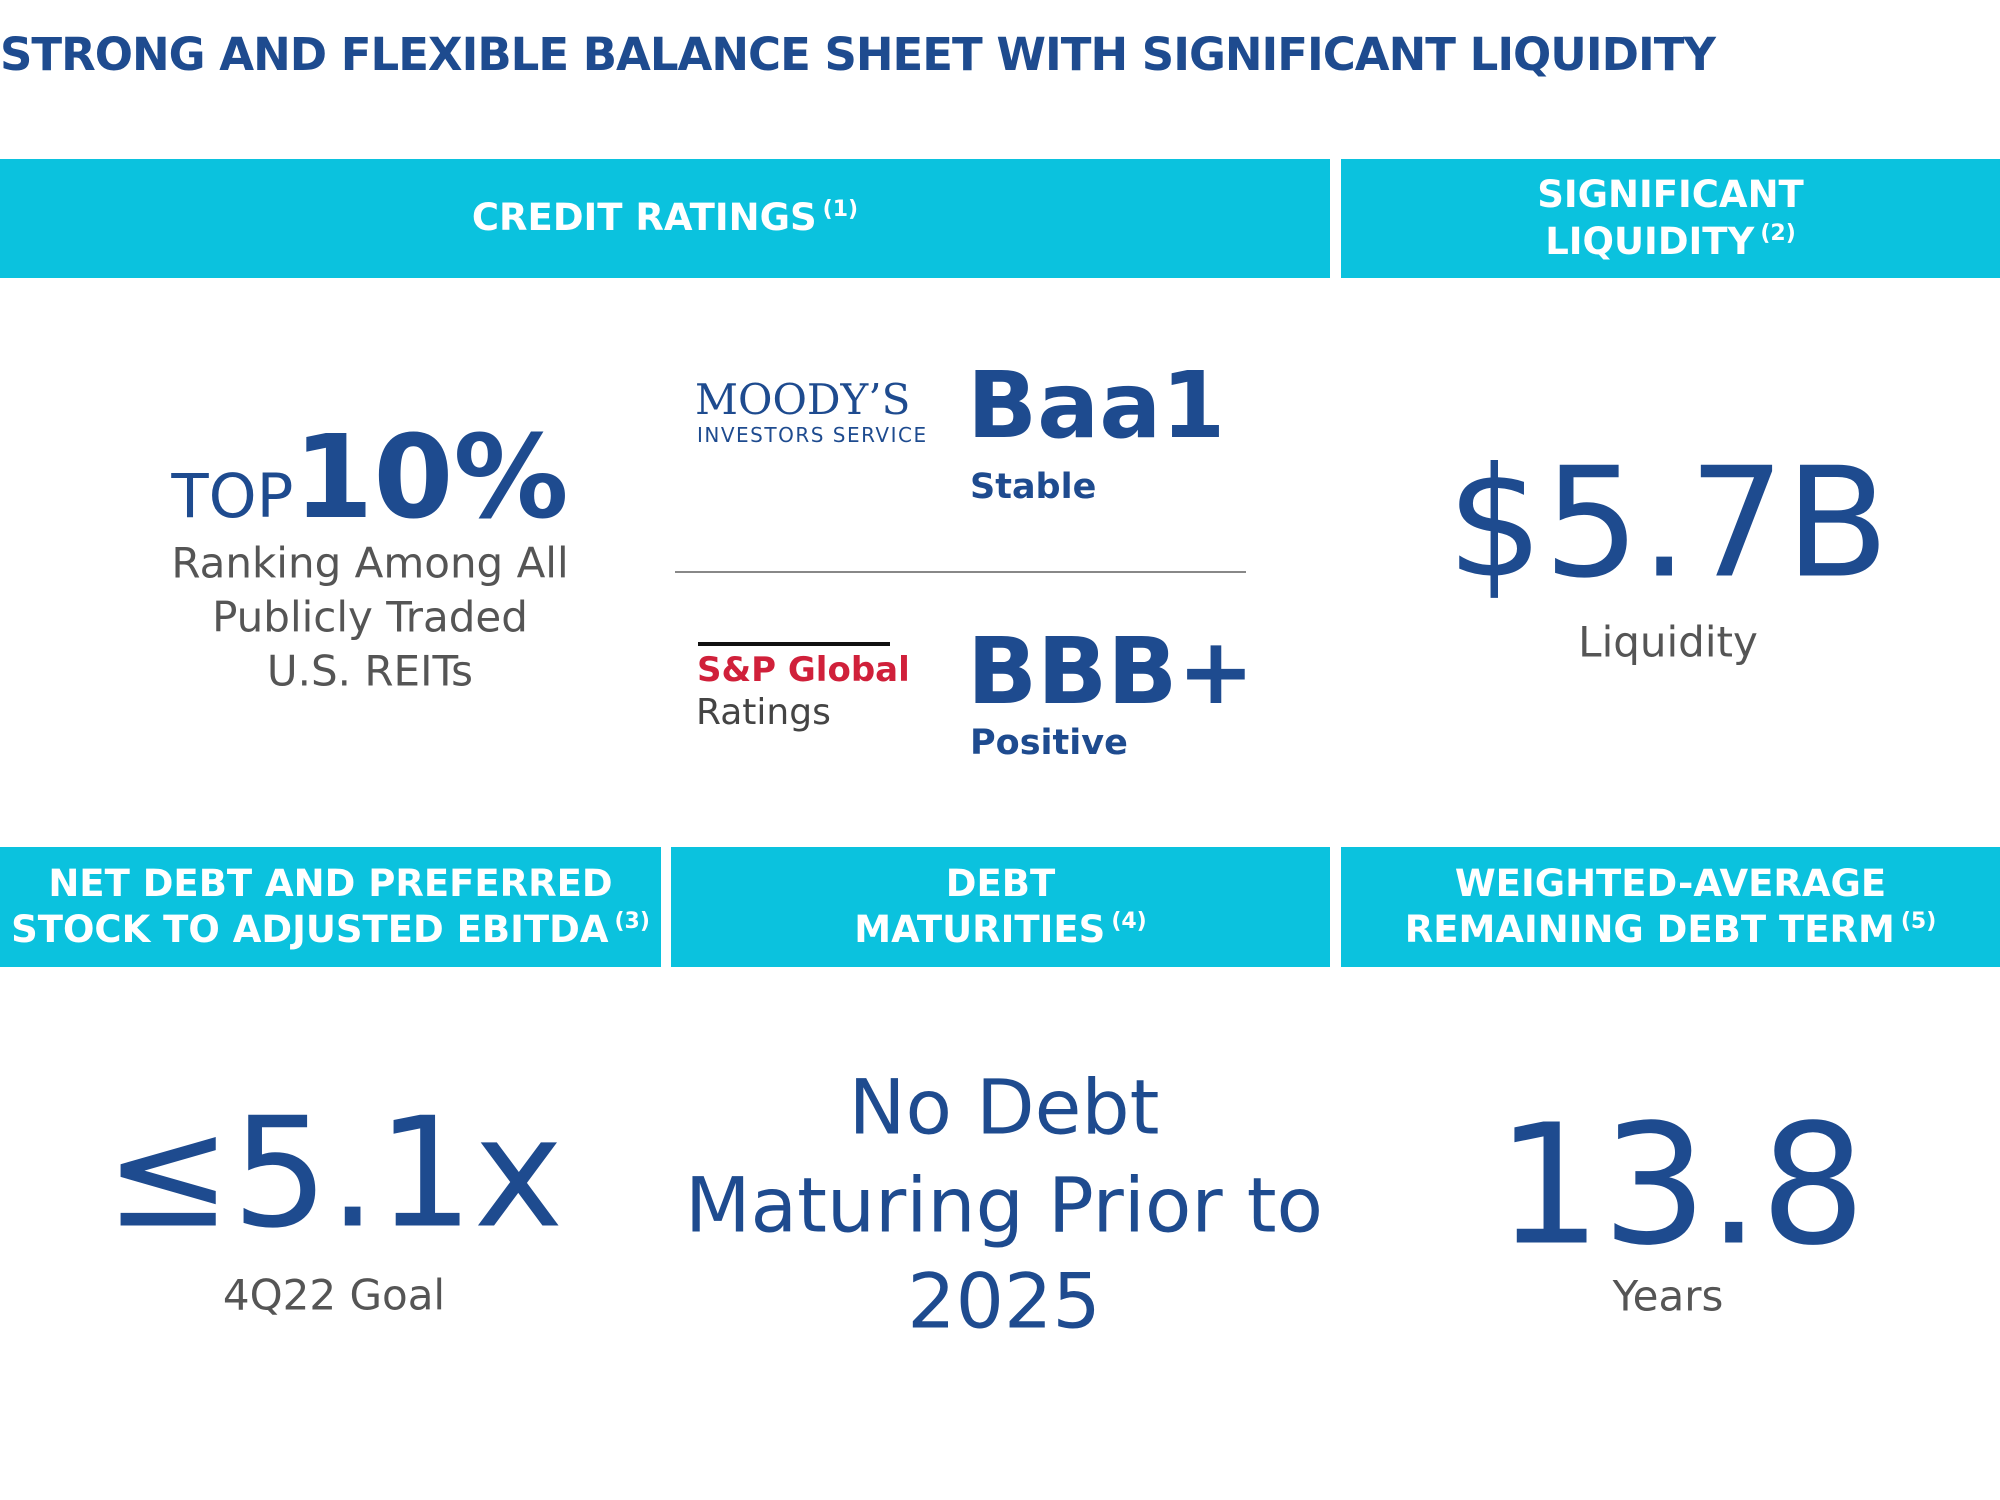 The width and height of the screenshot is (2000, 1500). I want to click on header-text: CREDIT RATINGS (1), so click(665, 218).